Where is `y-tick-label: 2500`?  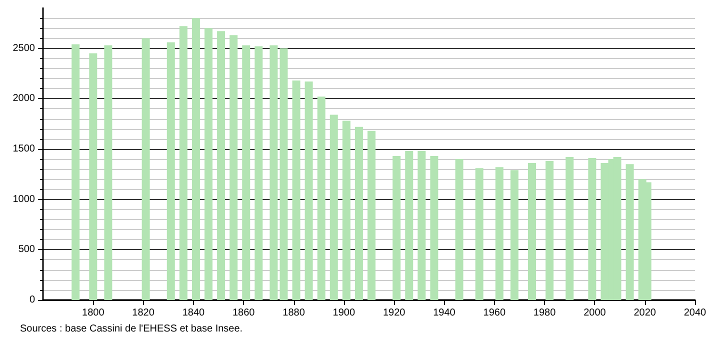 y-tick-label: 2500 is located at coordinates (24, 48).